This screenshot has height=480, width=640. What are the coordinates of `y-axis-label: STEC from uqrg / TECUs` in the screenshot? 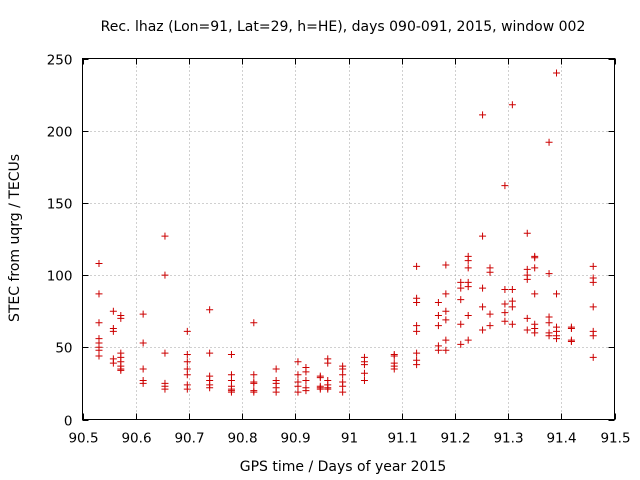 It's located at (15, 238).